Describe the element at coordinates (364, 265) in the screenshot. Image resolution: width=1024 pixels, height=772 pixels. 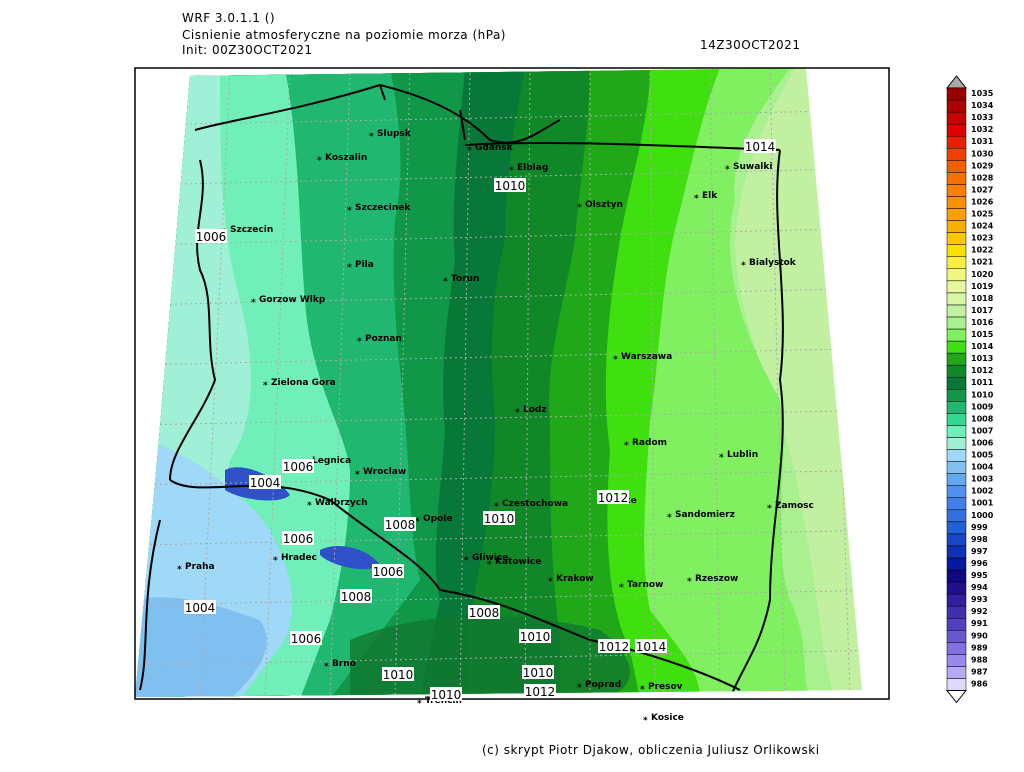
I see `city-label: Pila` at that location.